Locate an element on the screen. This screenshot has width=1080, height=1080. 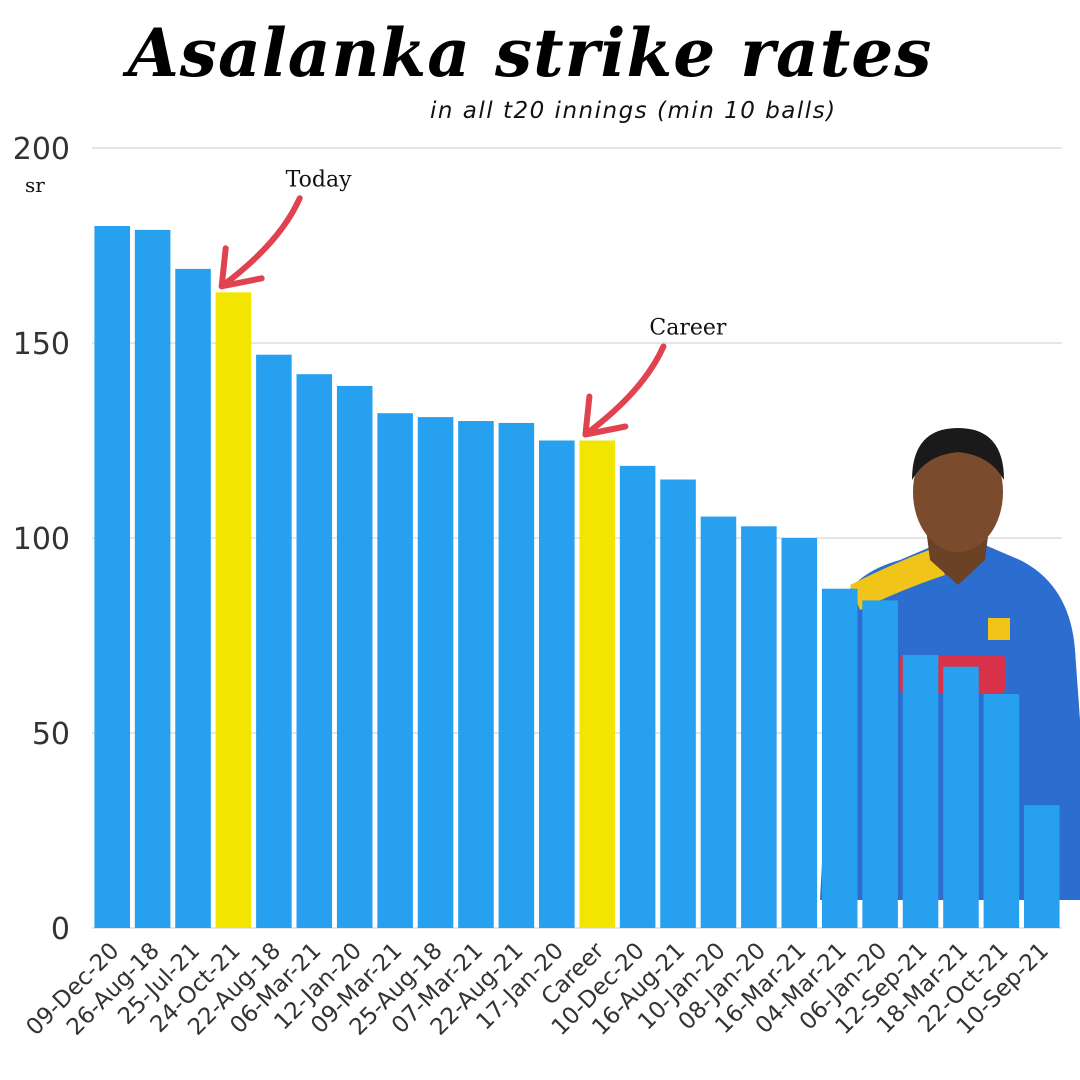
player-photo-badge is located at coordinates (999, 629).